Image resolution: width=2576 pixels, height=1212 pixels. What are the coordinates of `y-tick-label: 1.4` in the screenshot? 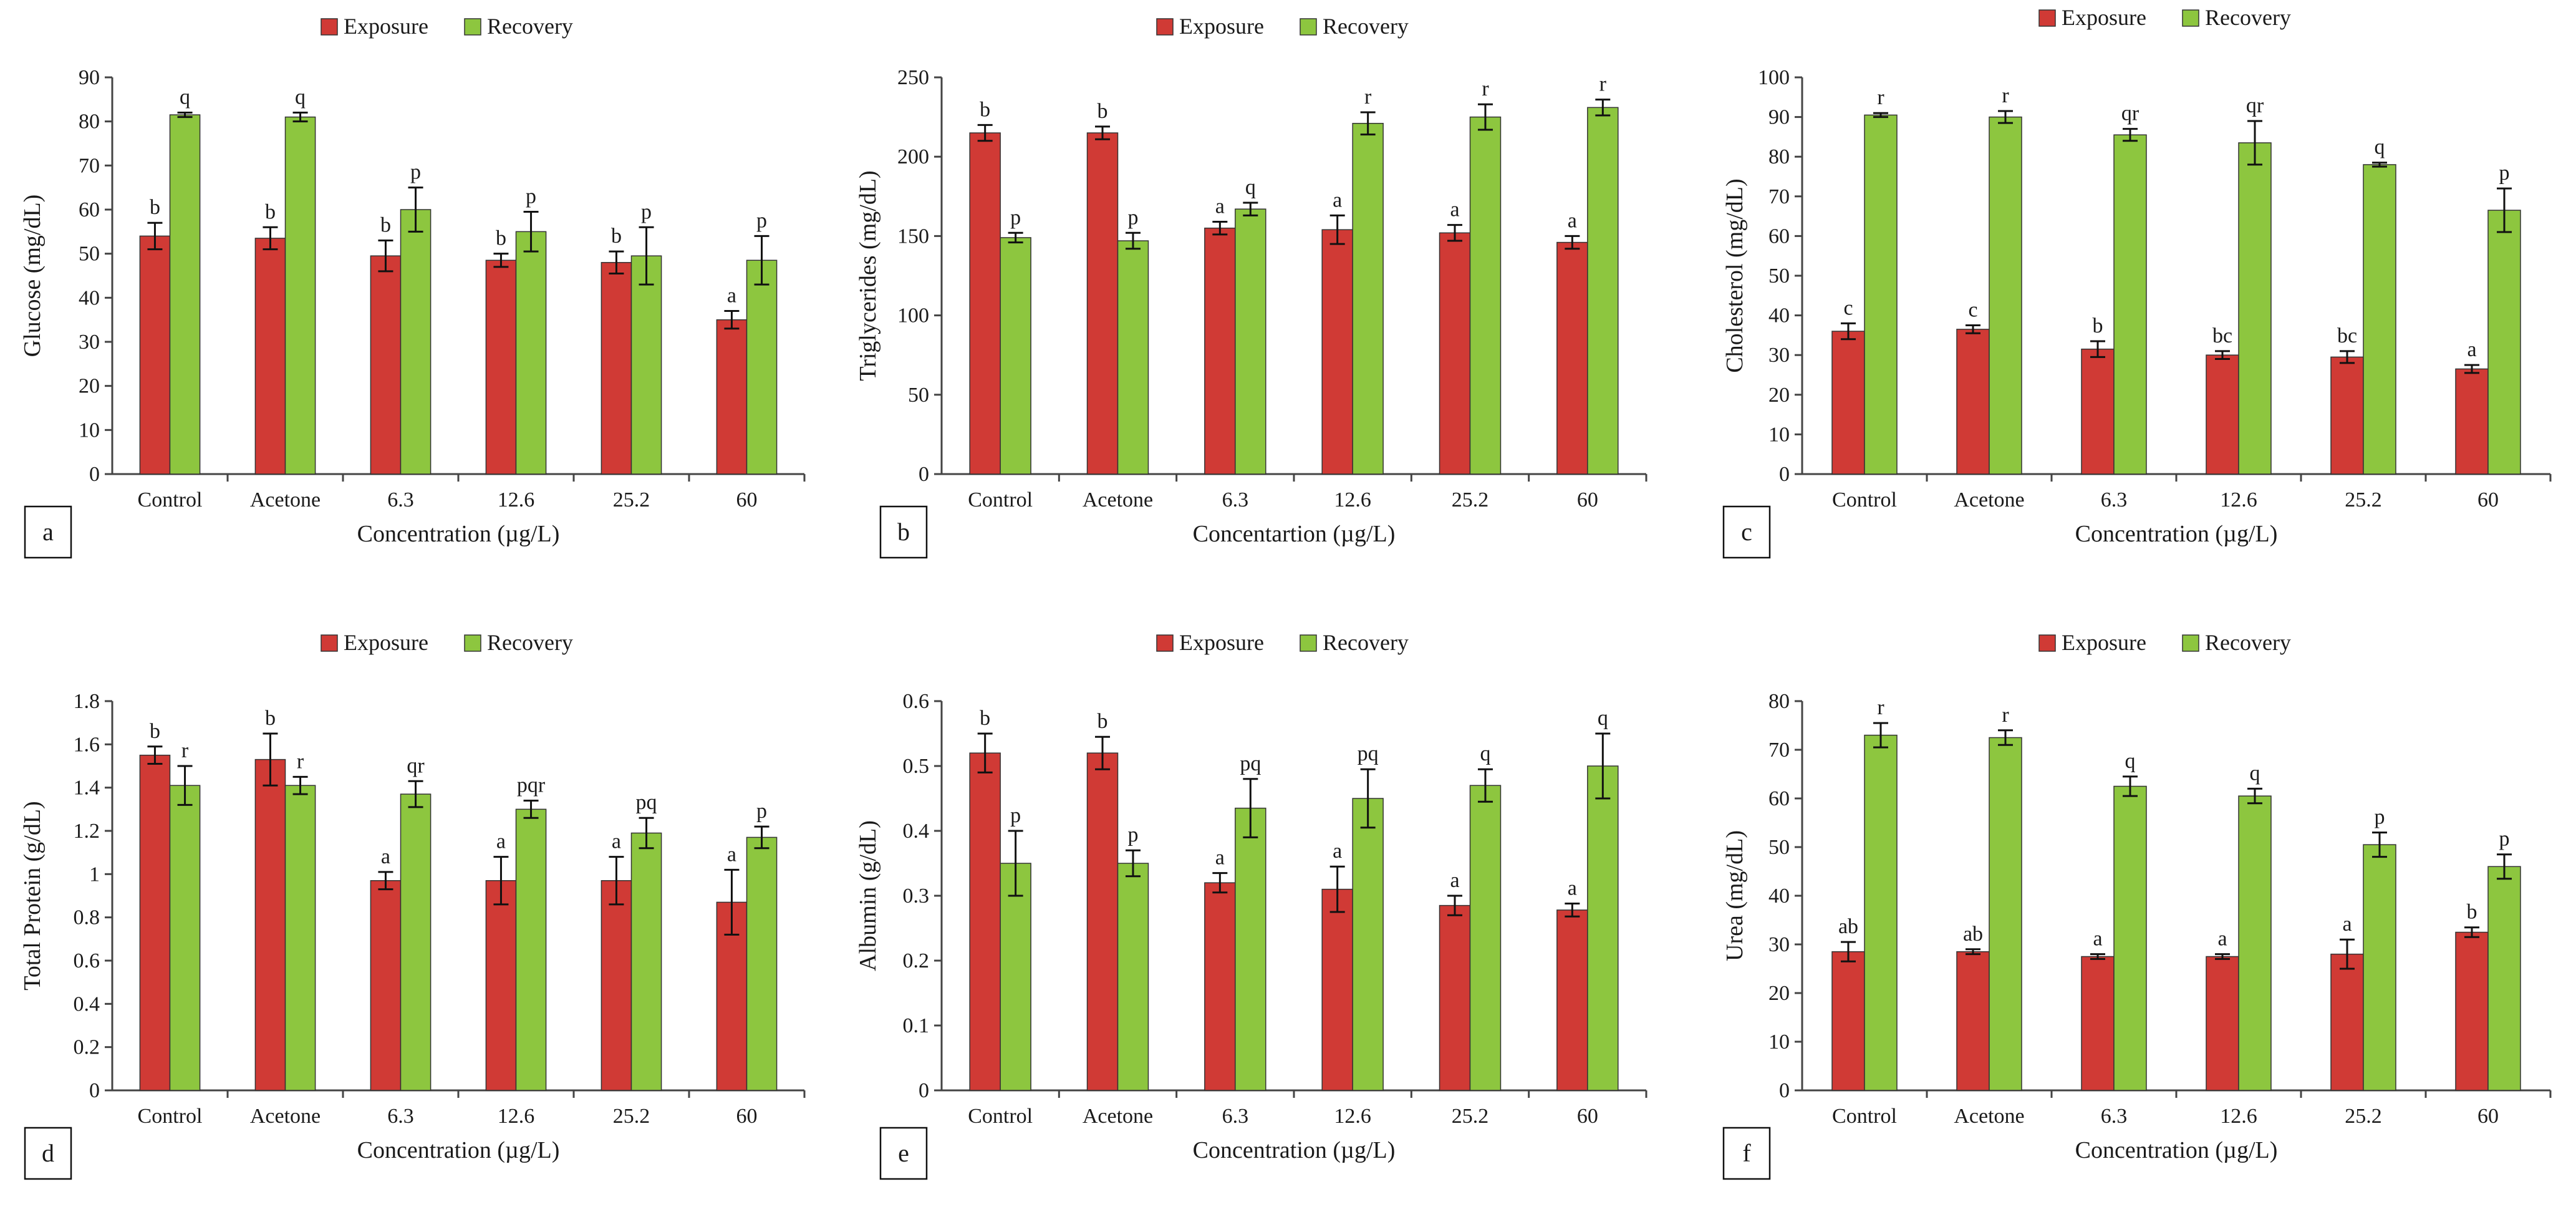 It's located at (87, 788).